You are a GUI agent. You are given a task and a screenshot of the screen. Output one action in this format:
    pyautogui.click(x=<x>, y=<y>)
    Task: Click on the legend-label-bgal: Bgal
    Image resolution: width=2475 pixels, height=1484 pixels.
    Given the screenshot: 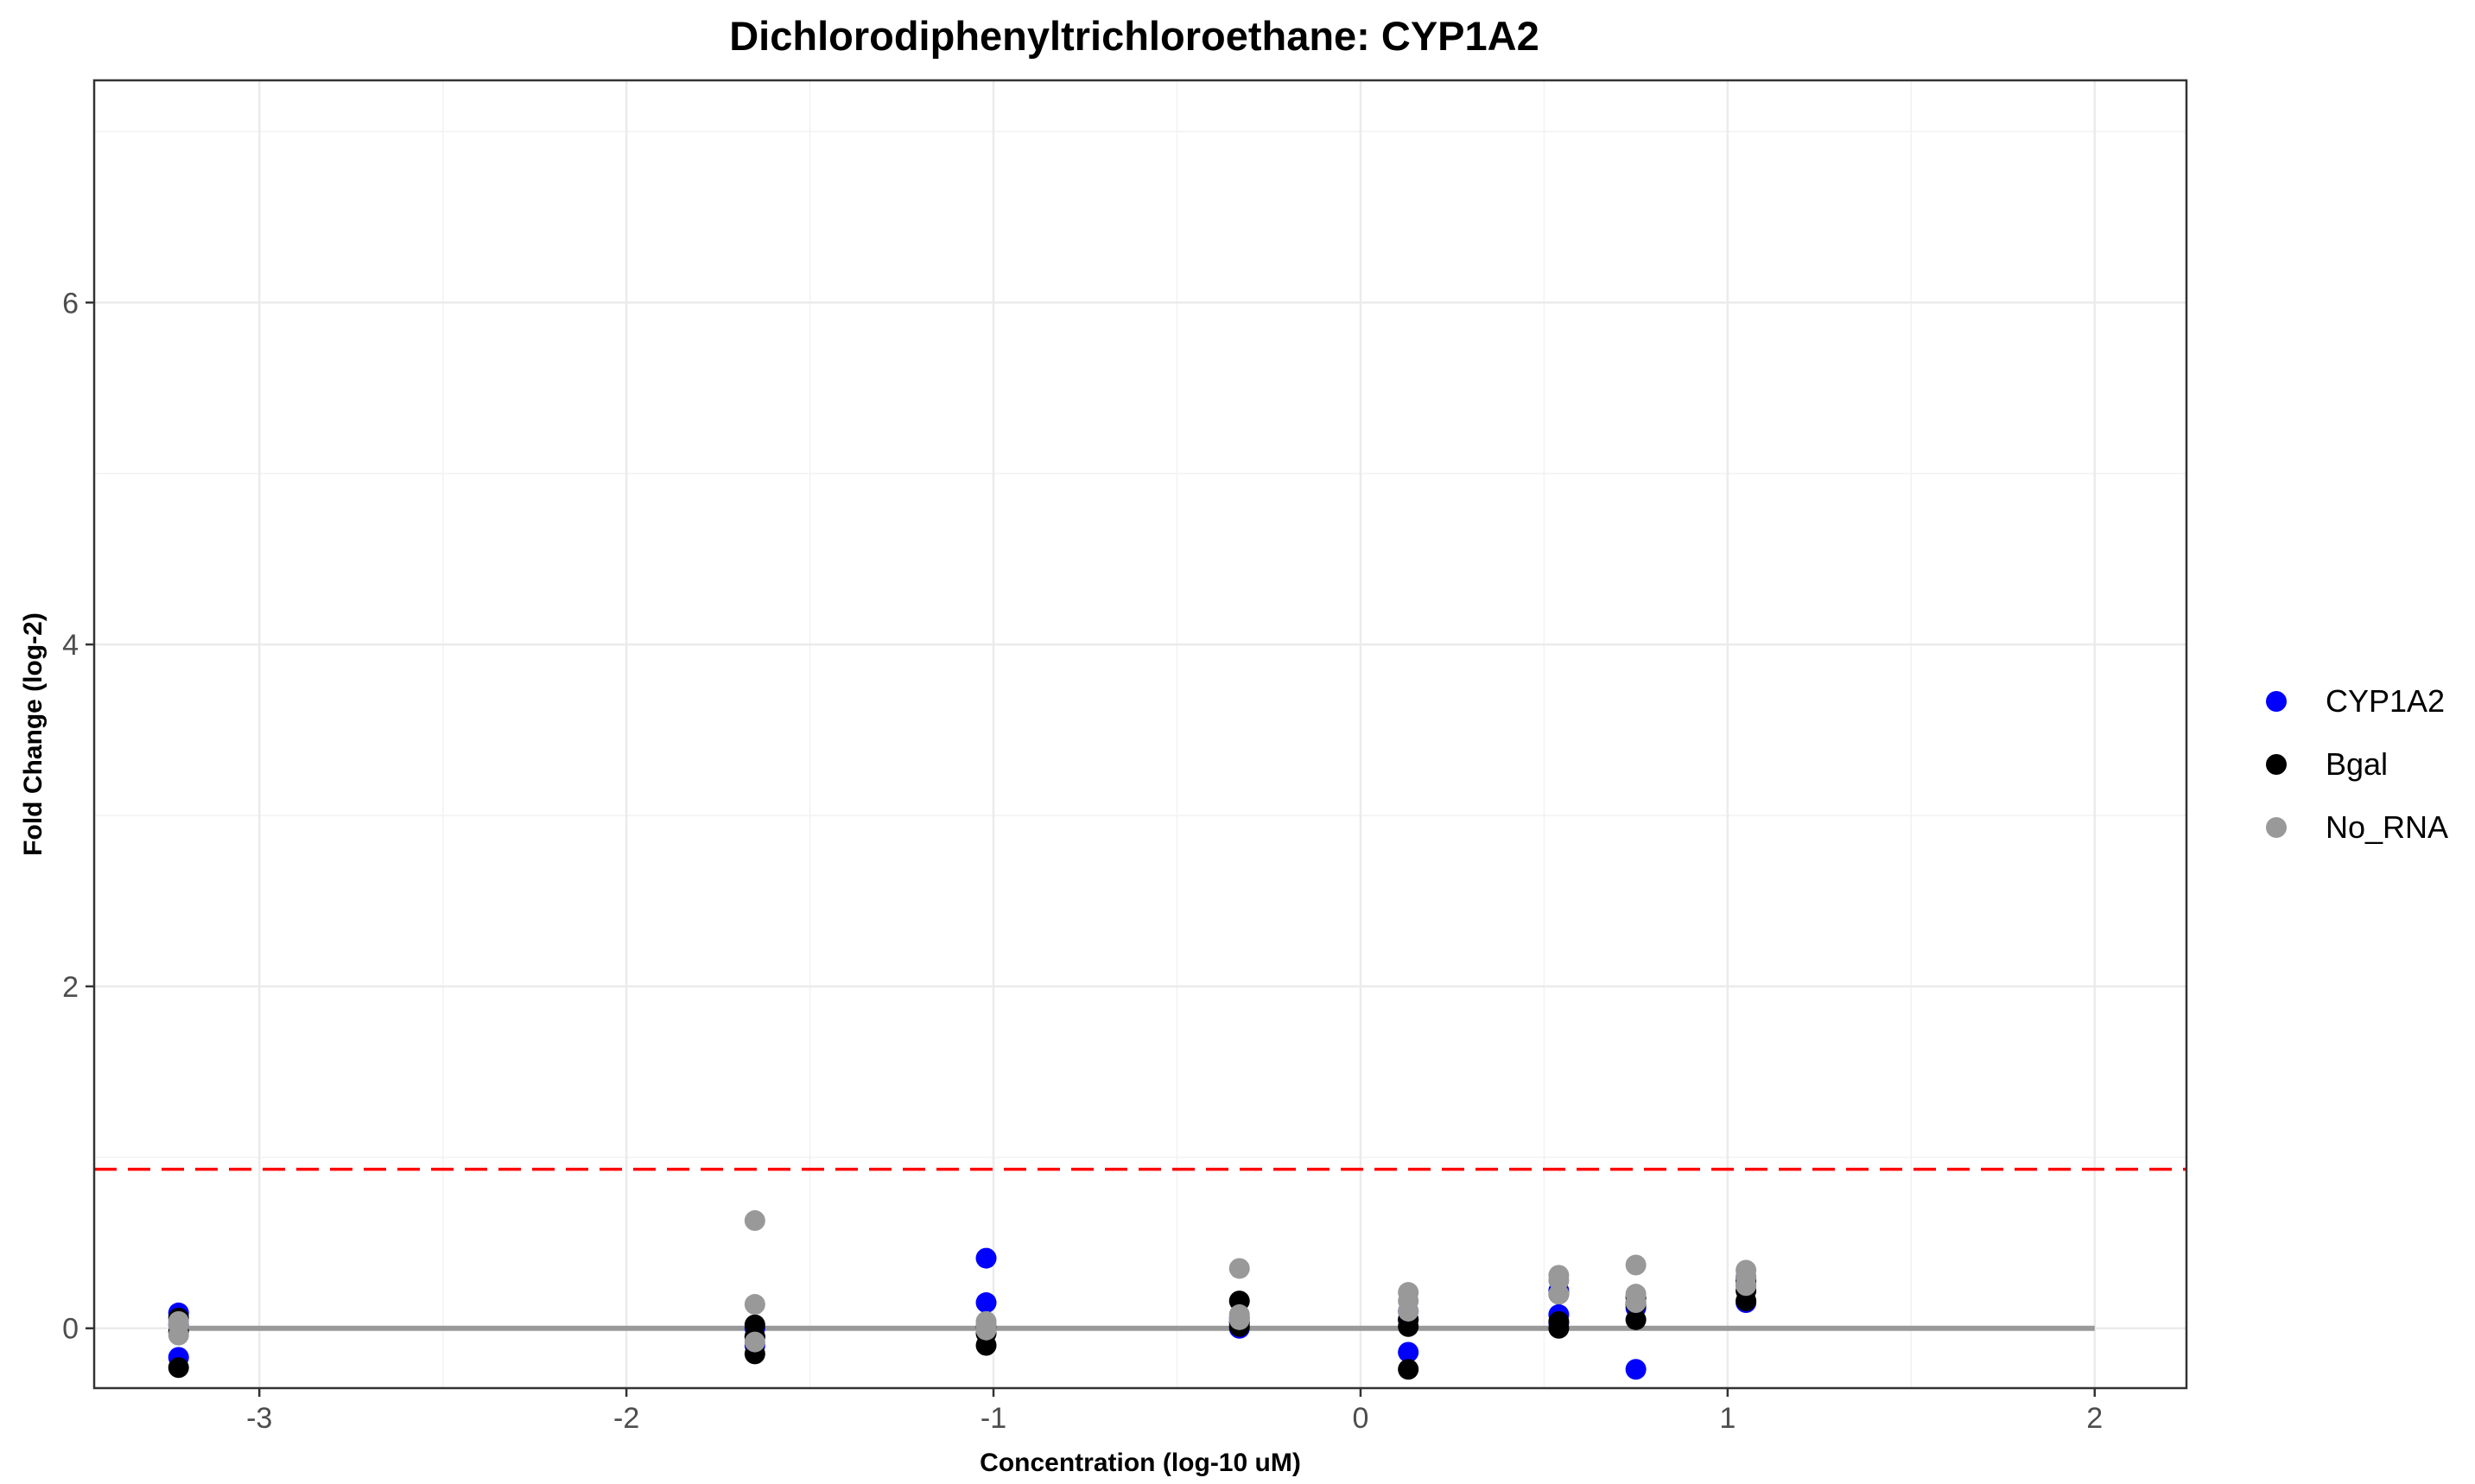 What is the action you would take?
    pyautogui.click(x=2357, y=764)
    